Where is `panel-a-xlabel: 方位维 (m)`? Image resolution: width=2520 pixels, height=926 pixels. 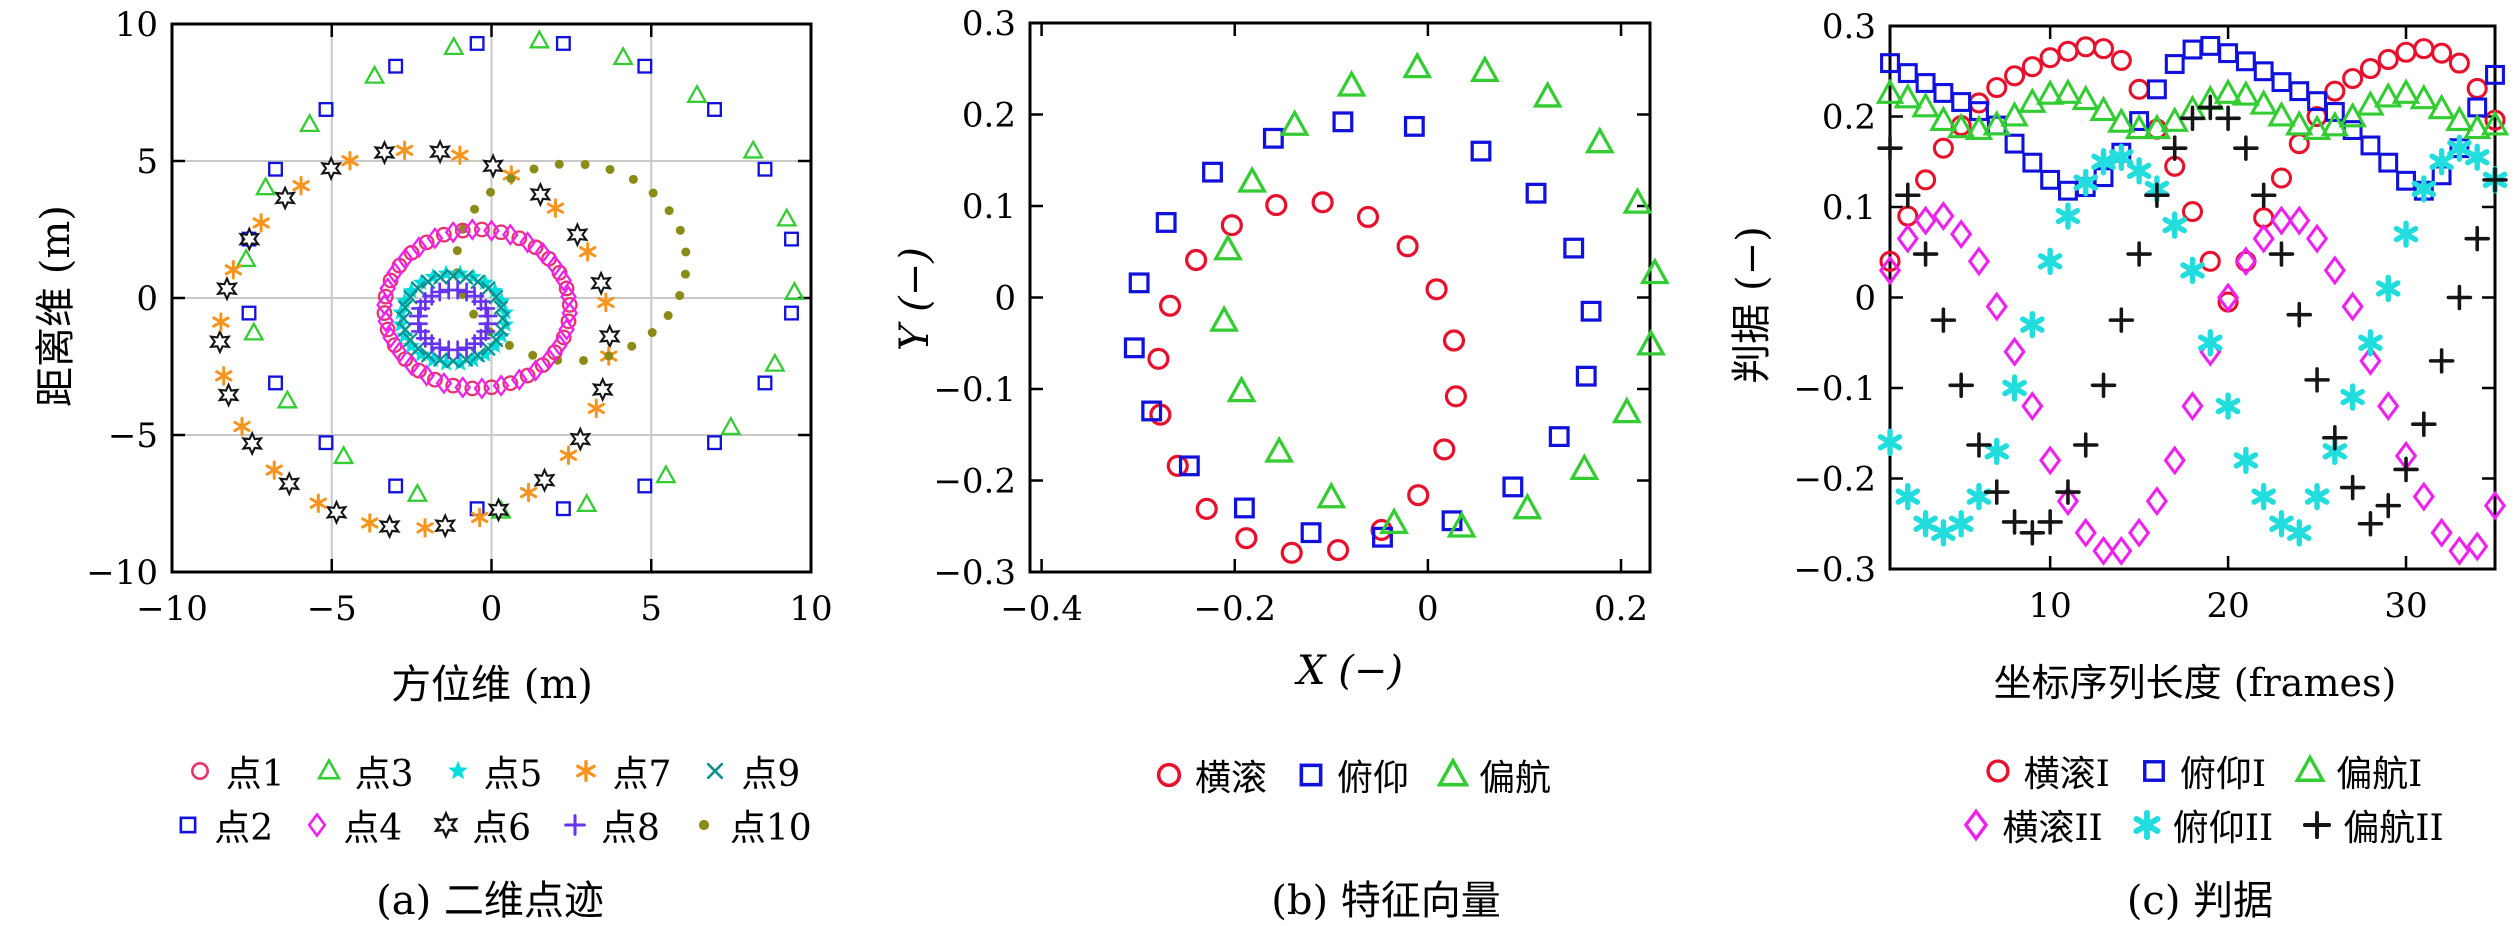 panel-a-xlabel: 方位维 (m) is located at coordinates (492, 685).